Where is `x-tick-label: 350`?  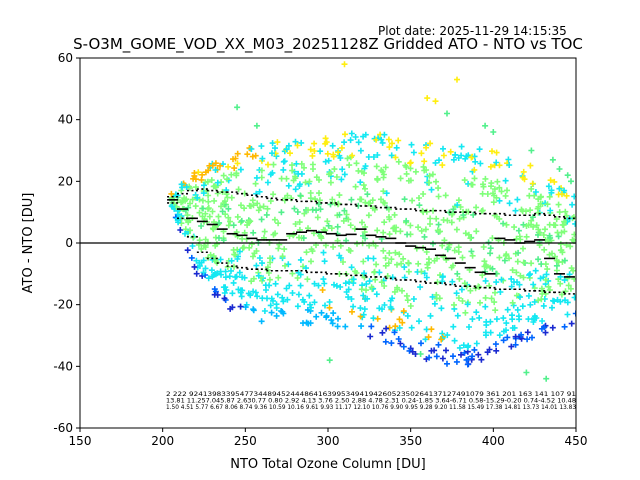
x-tick-label: 350 is located at coordinates (410, 441).